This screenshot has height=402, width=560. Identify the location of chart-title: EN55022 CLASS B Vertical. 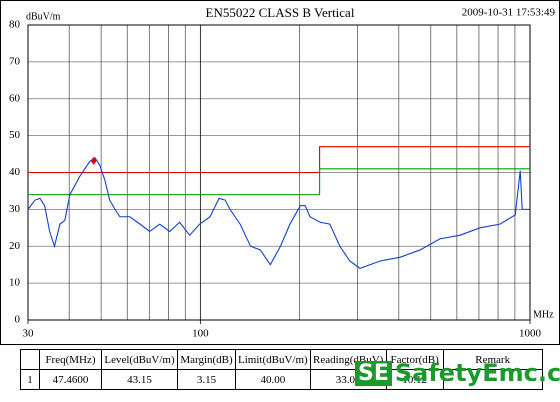
(280, 12).